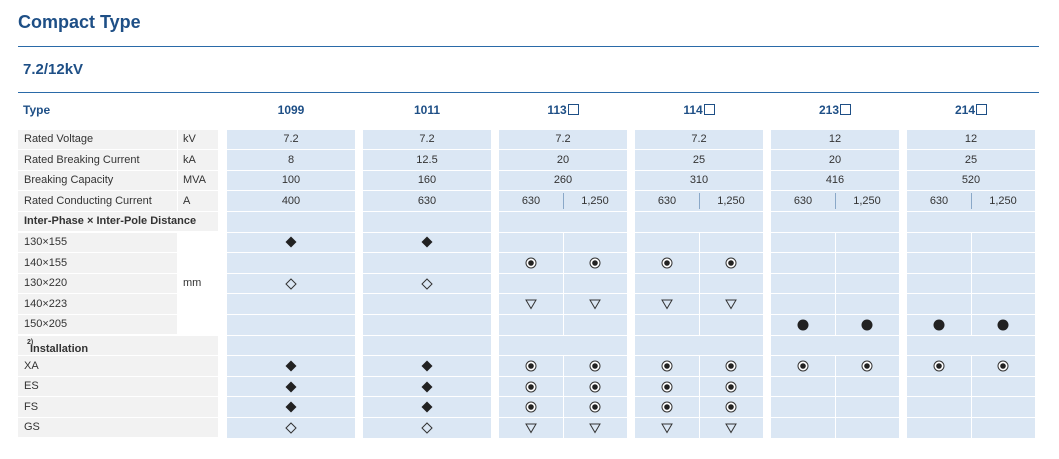 The image size is (1059, 459). I want to click on rating-value: 416, so click(835, 180).